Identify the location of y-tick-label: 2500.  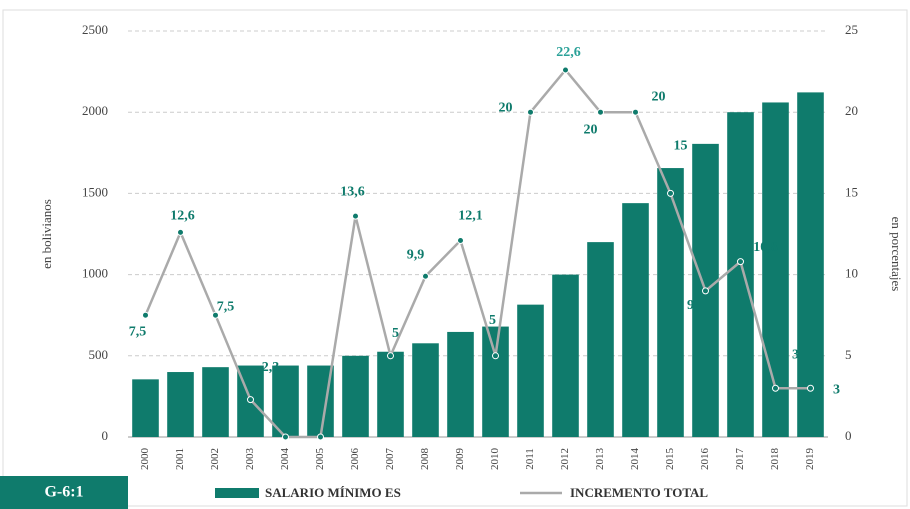
(95, 29).